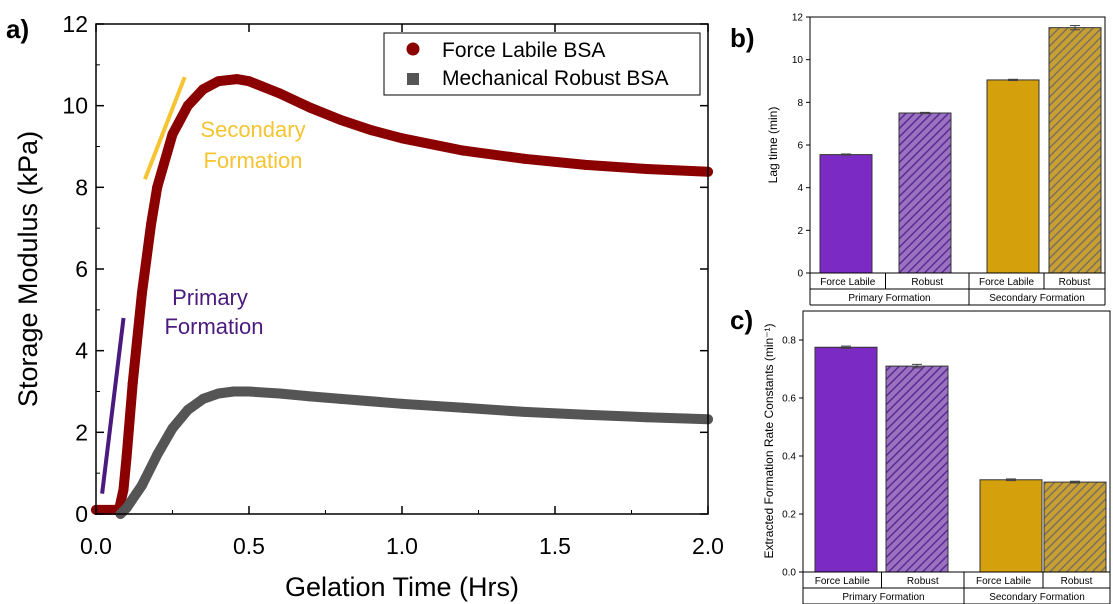  Describe the element at coordinates (555, 546) in the screenshot. I see `x-tick-label: 1.5` at that location.